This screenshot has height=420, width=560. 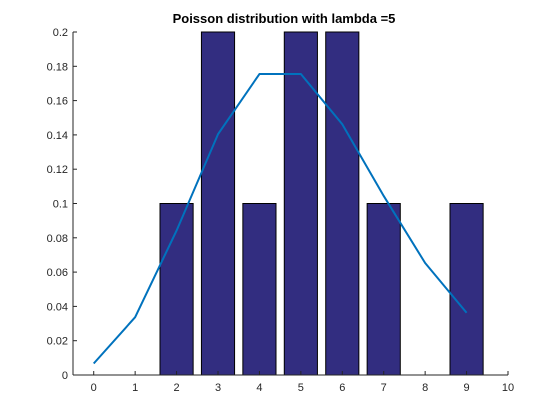 What do you see at coordinates (284, 18) in the screenshot?
I see `chart-title: Poisson distribution with lambda =5` at bounding box center [284, 18].